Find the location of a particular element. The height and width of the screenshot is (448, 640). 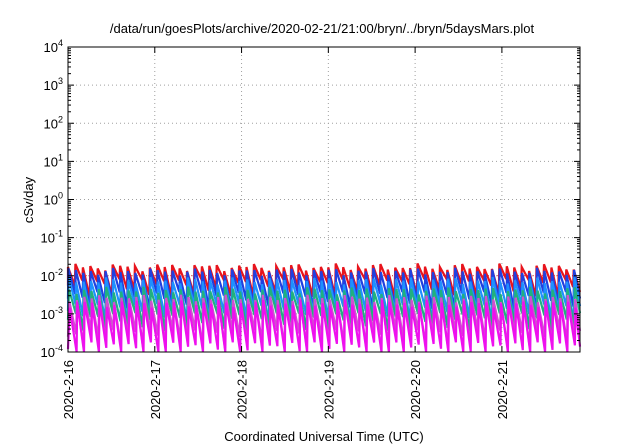

y-tick-label: 10⁻² is located at coordinates (52, 275).